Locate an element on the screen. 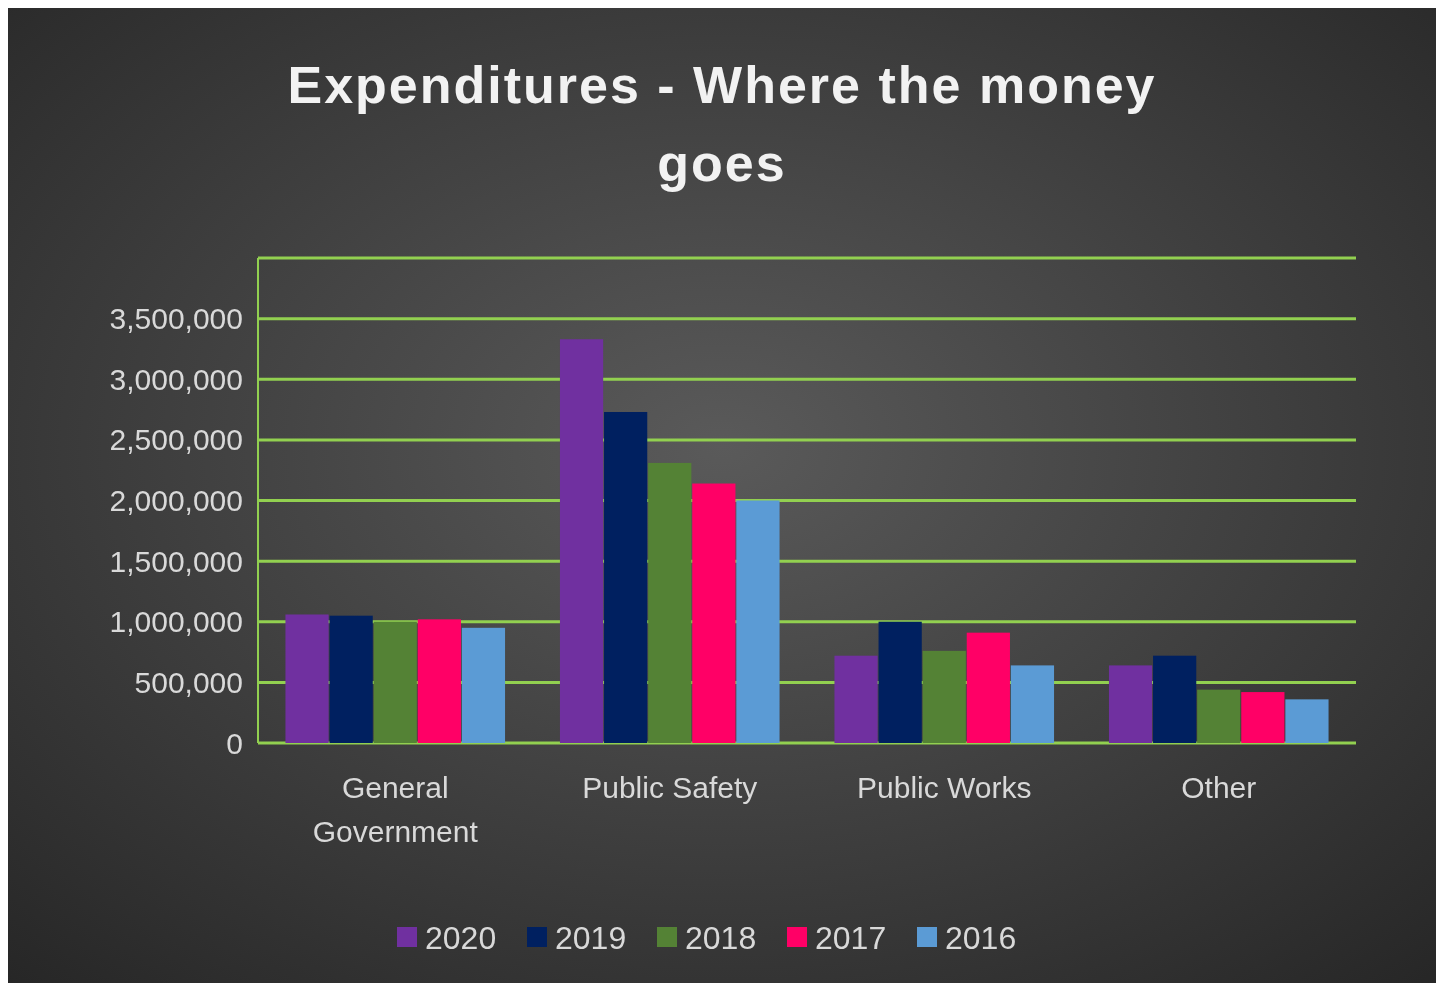  y-tick-label: 500,000 is located at coordinates (188, 682).